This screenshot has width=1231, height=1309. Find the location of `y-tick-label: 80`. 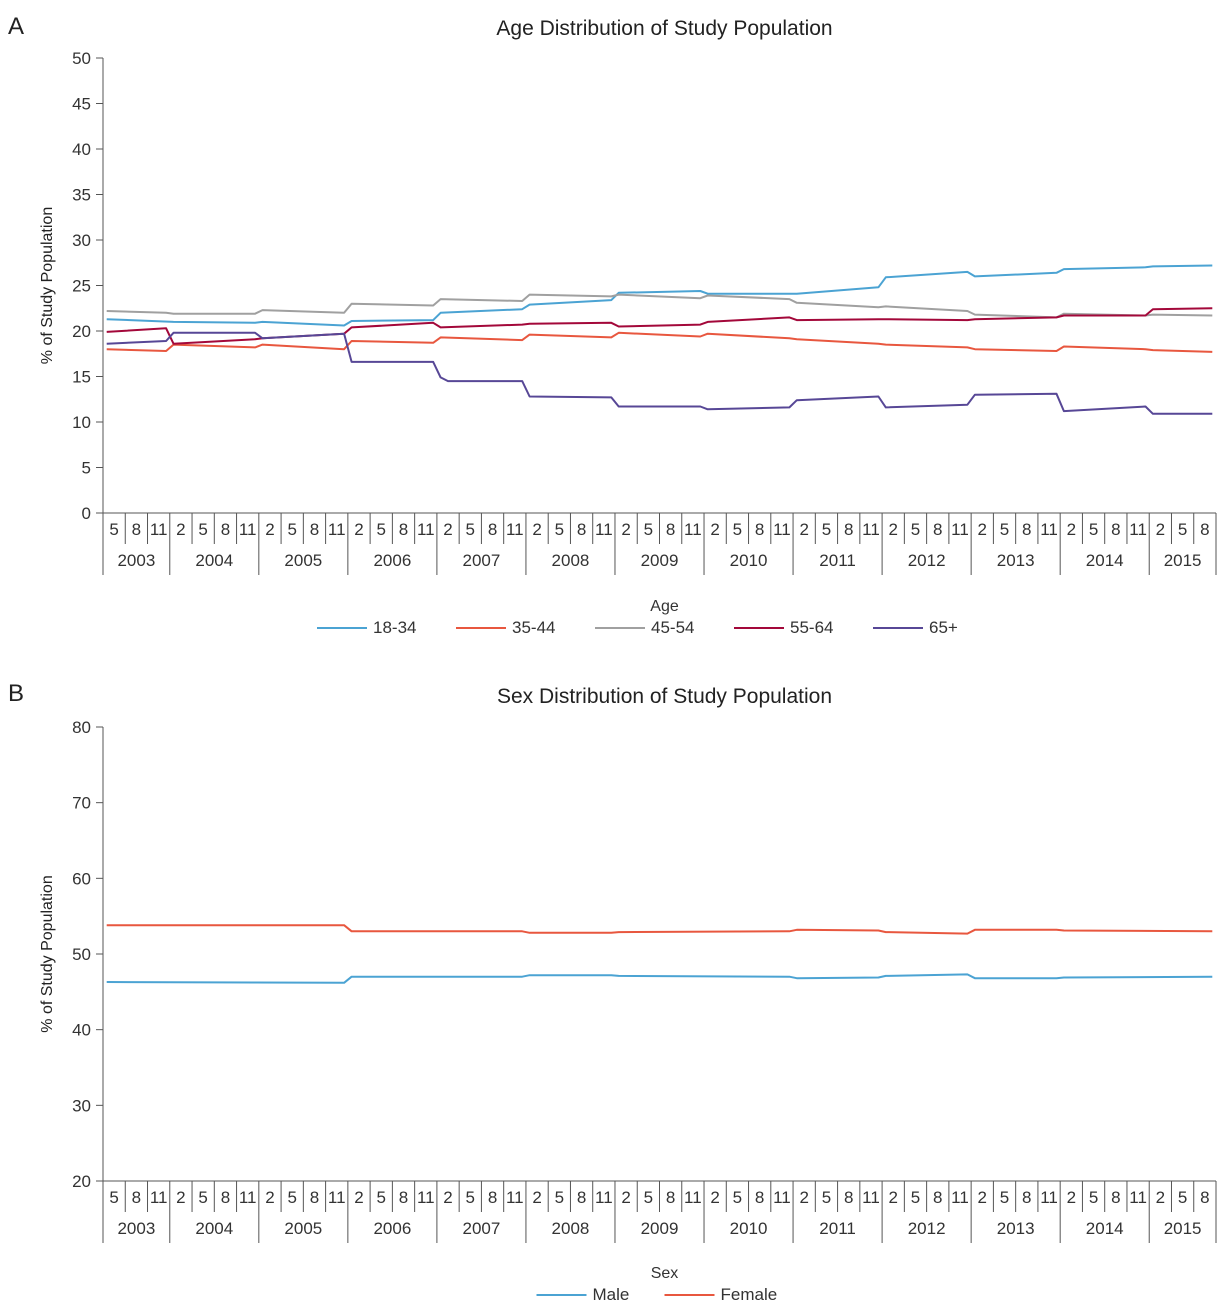

y-tick-label: 80 is located at coordinates (81, 727).